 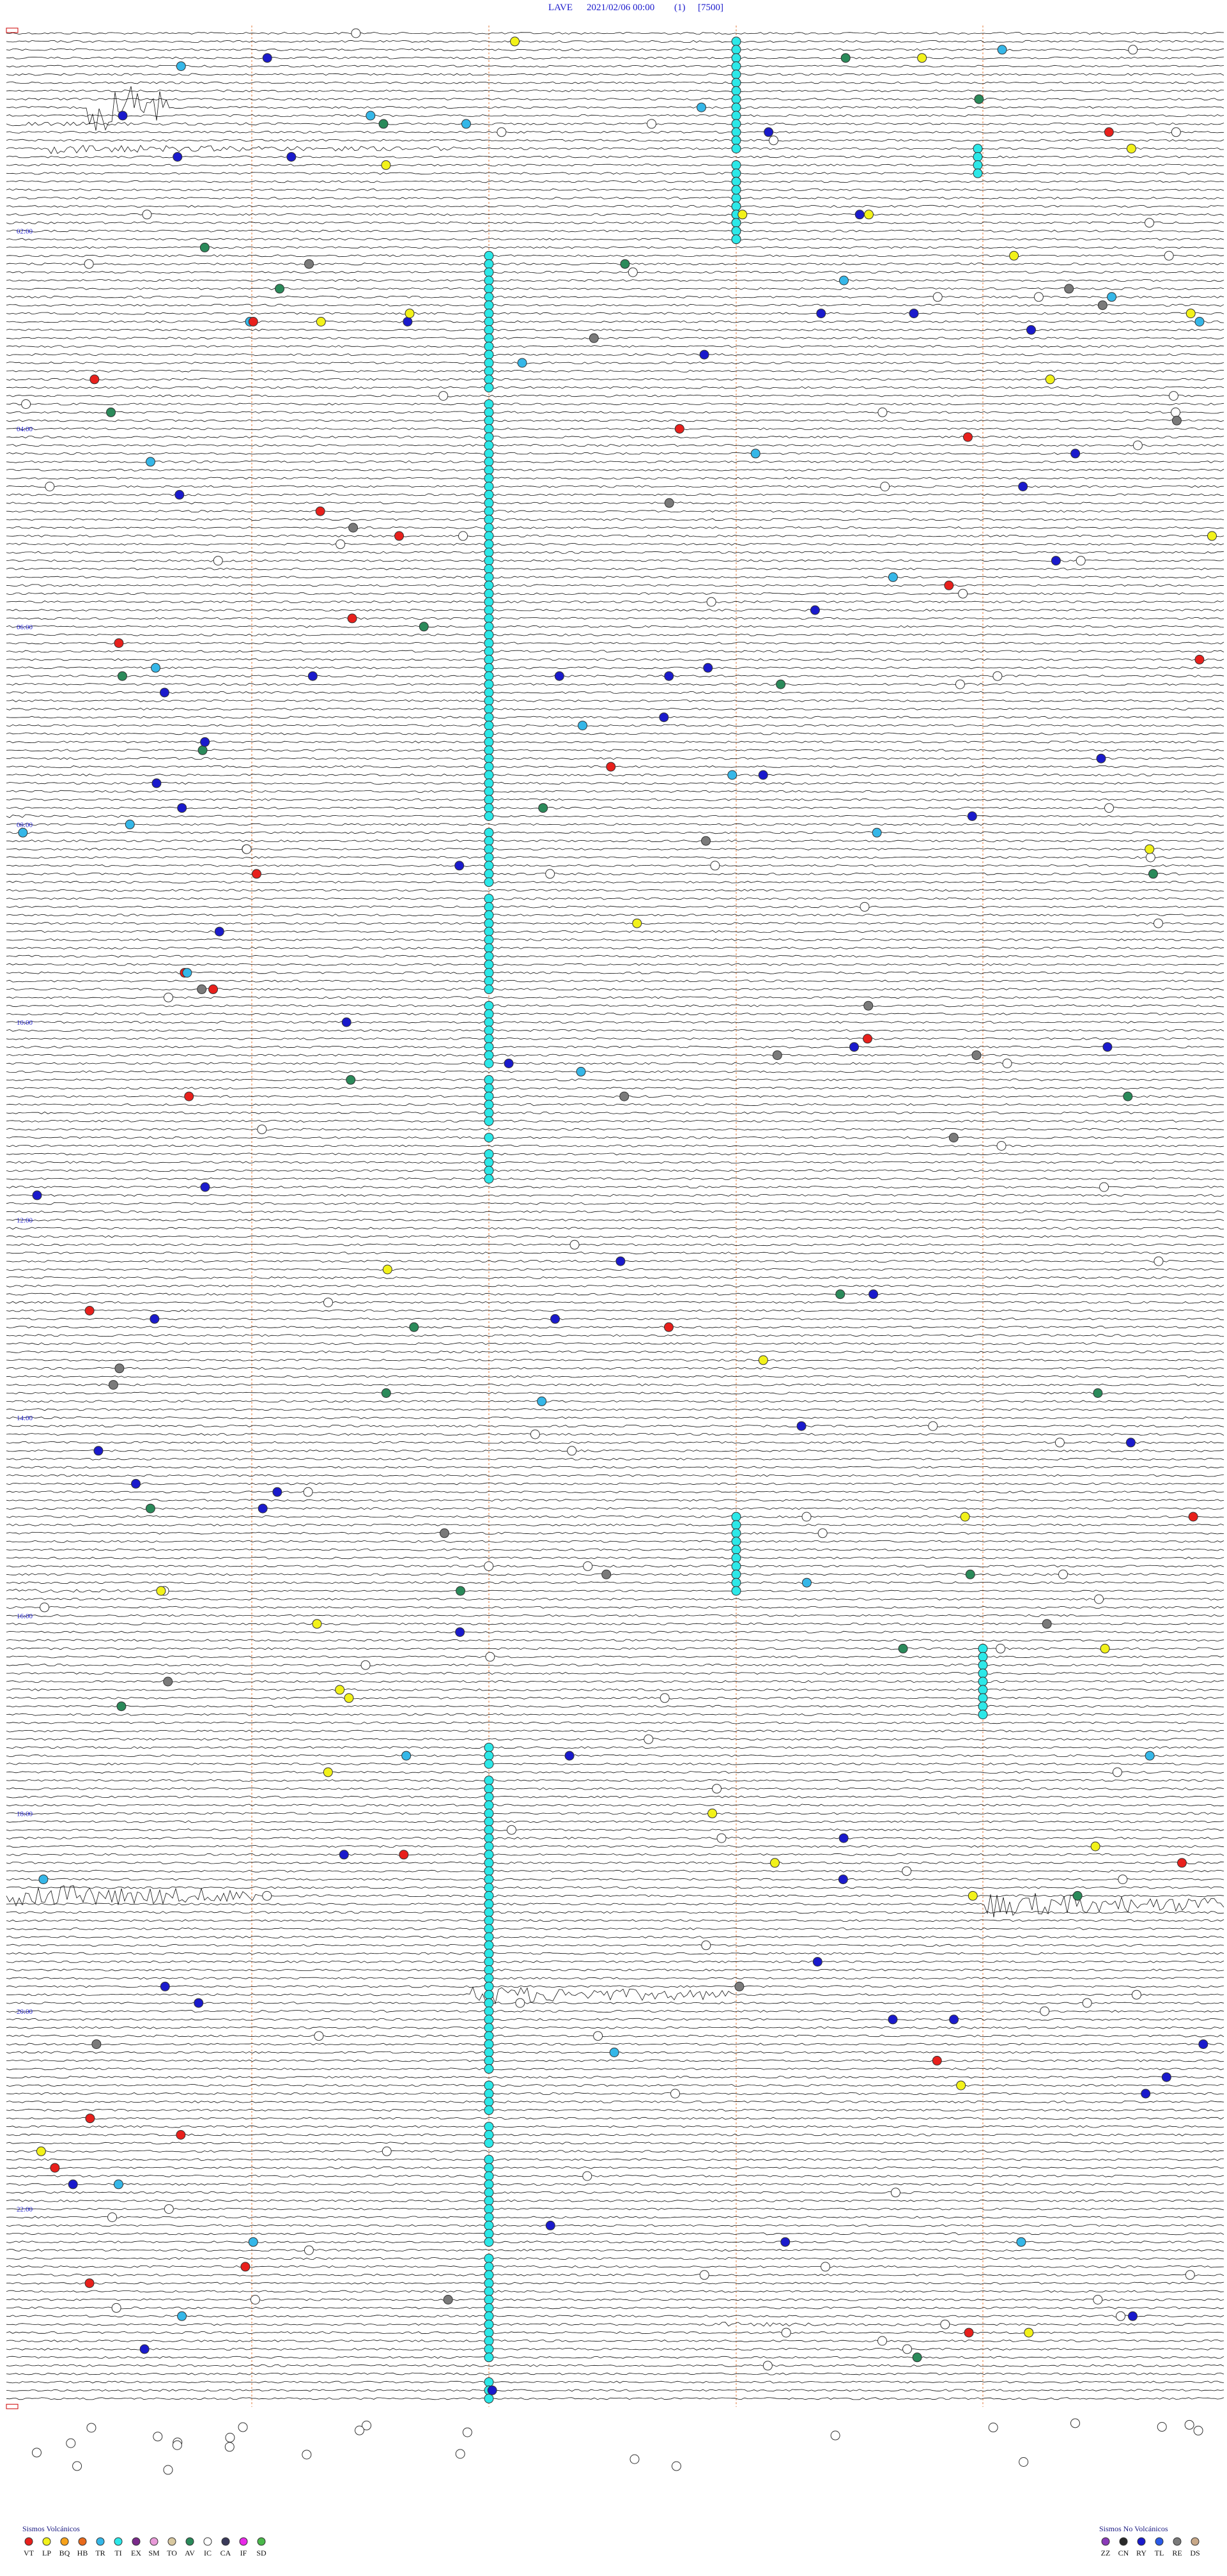 What do you see at coordinates (12, 30) in the screenshot?
I see `start-marker` at bounding box center [12, 30].